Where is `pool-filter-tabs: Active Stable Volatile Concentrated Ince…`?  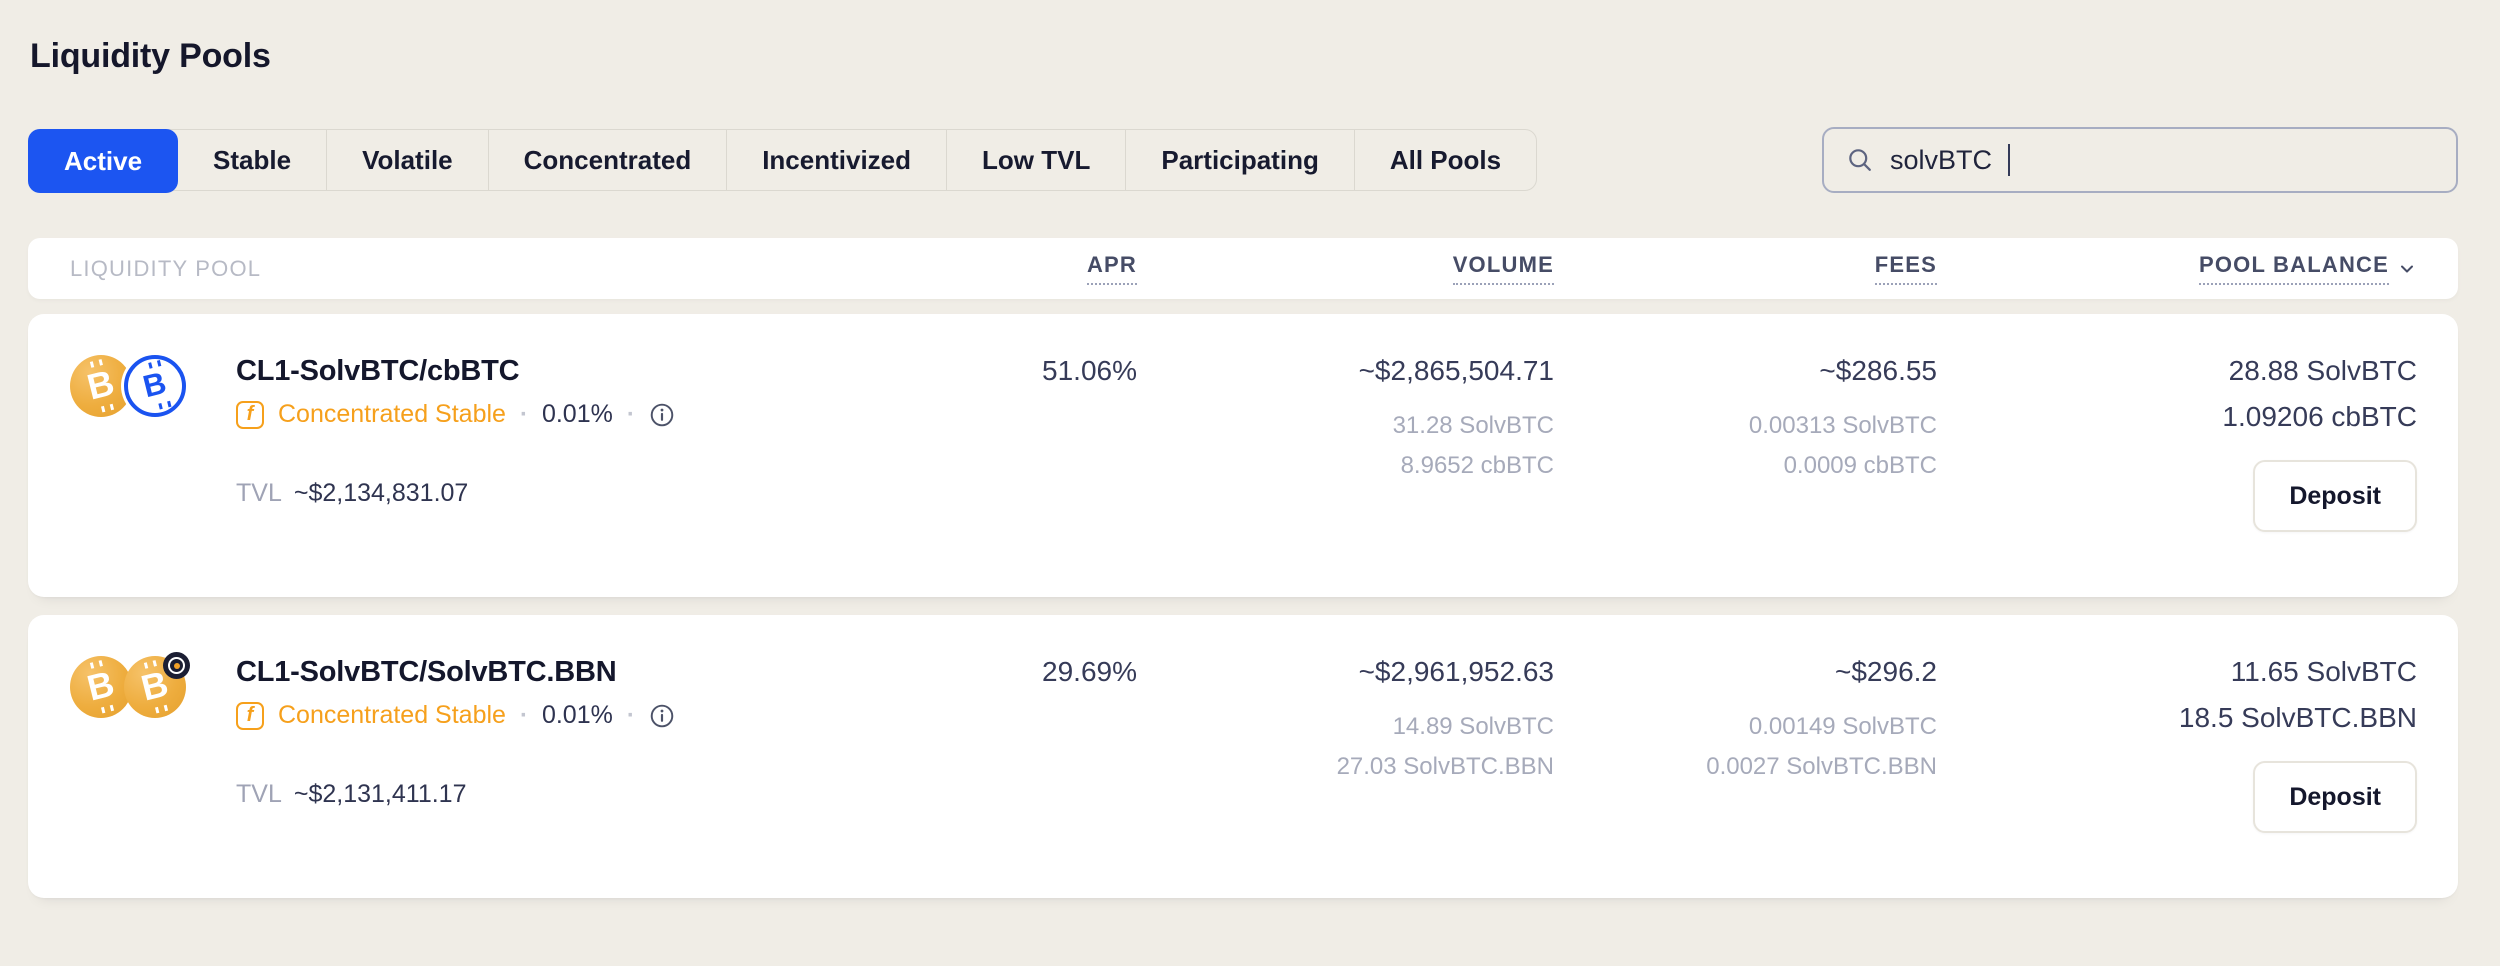
pool-filter-tabs: Active Stable Volatile Concentrated Ince… is located at coordinates (783, 161).